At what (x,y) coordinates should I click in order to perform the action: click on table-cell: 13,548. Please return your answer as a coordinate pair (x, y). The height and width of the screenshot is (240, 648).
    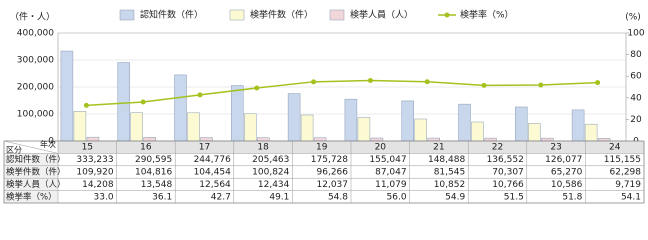
    Looking at the image, I should click on (157, 185).